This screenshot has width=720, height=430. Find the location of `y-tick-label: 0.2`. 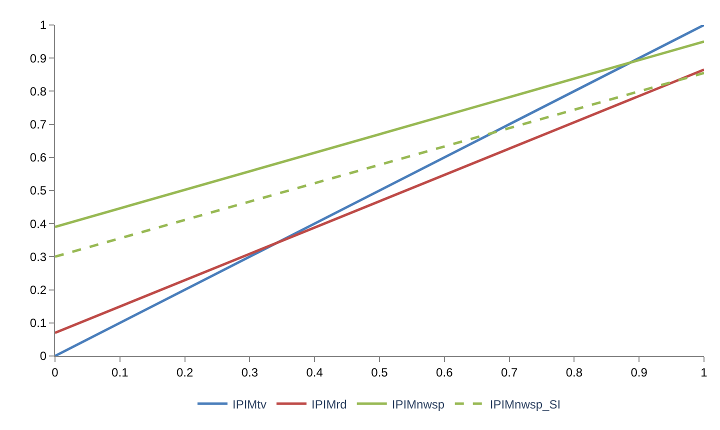

y-tick-label: 0.2 is located at coordinates (38, 290).